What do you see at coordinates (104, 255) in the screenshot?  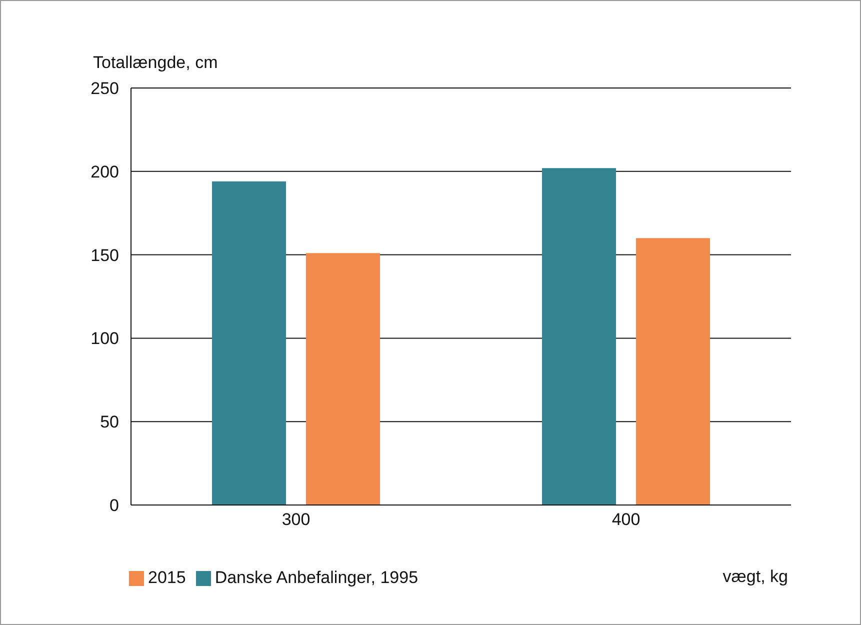 I see `y-tick-label: 150` at bounding box center [104, 255].